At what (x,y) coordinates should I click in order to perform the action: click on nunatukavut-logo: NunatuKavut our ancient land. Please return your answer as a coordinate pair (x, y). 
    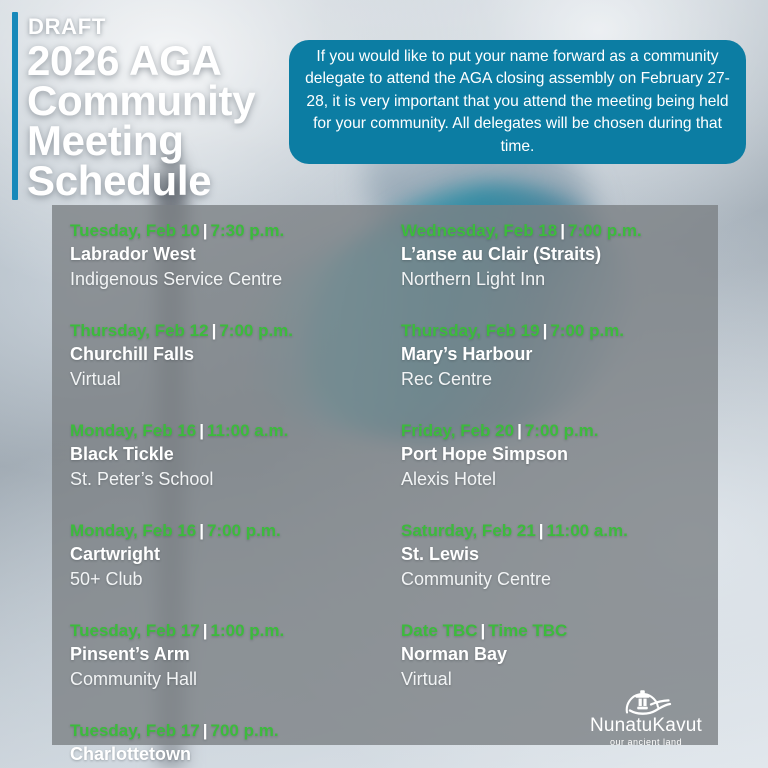
    Looking at the image, I should click on (646, 715).